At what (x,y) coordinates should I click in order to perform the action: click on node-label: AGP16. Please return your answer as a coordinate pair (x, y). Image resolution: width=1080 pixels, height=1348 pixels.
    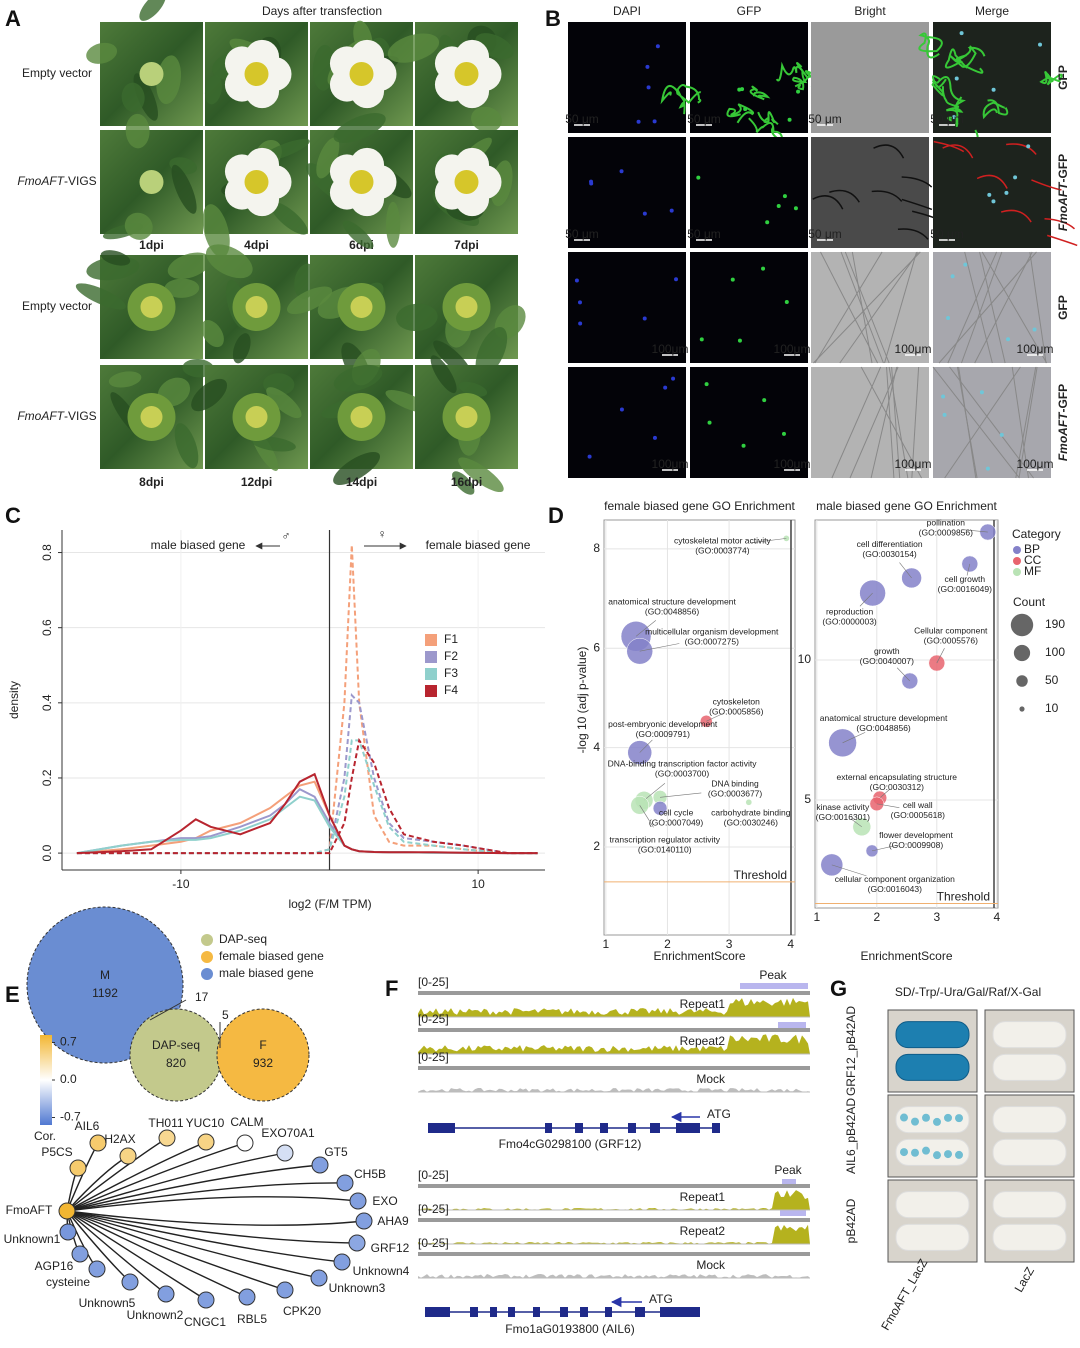
    Looking at the image, I should click on (54, 1266).